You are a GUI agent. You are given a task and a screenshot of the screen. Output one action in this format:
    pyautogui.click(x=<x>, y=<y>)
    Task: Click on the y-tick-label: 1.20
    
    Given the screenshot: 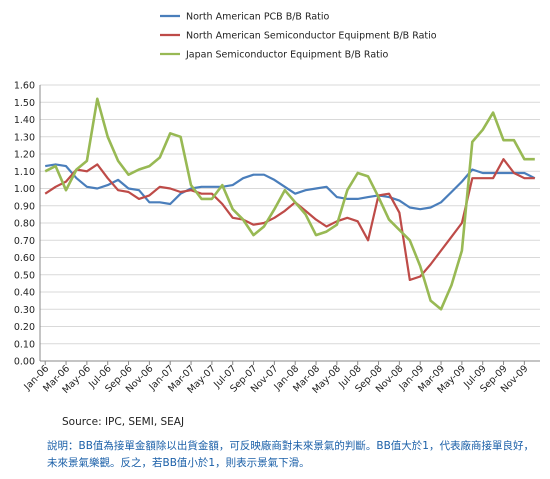 What is the action you would take?
    pyautogui.click(x=24, y=155)
    